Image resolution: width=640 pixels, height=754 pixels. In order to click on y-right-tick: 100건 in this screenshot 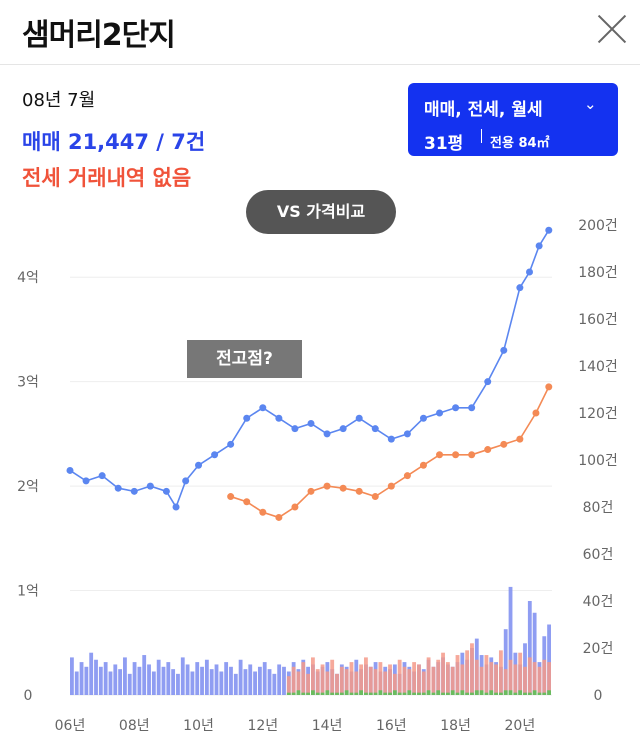, I will do `click(598, 461)`.